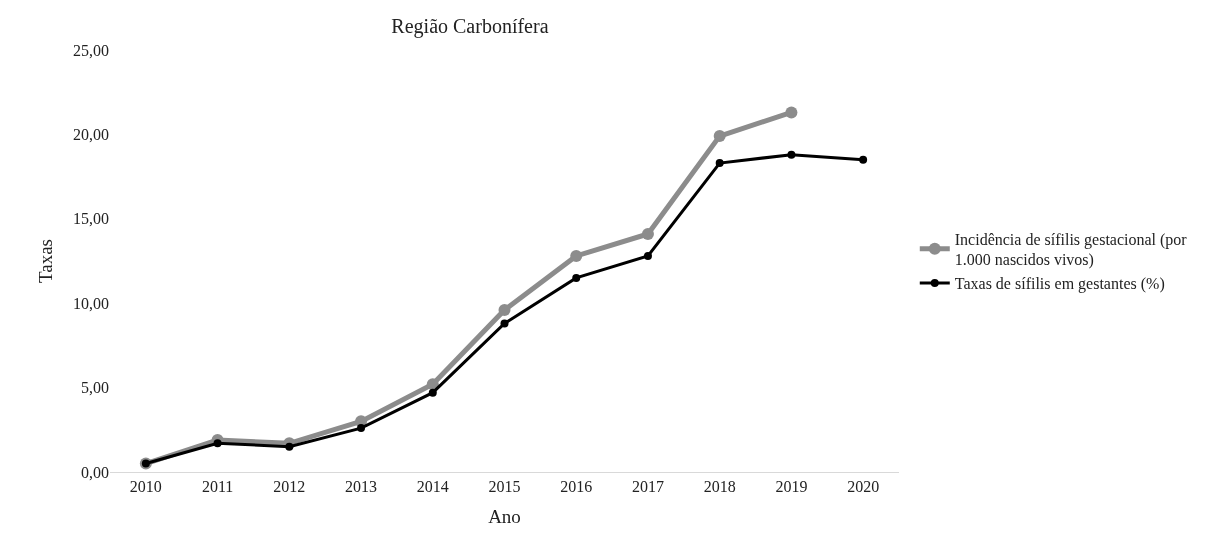  What do you see at coordinates (504, 487) in the screenshot?
I see `x-tick-label: 2015` at bounding box center [504, 487].